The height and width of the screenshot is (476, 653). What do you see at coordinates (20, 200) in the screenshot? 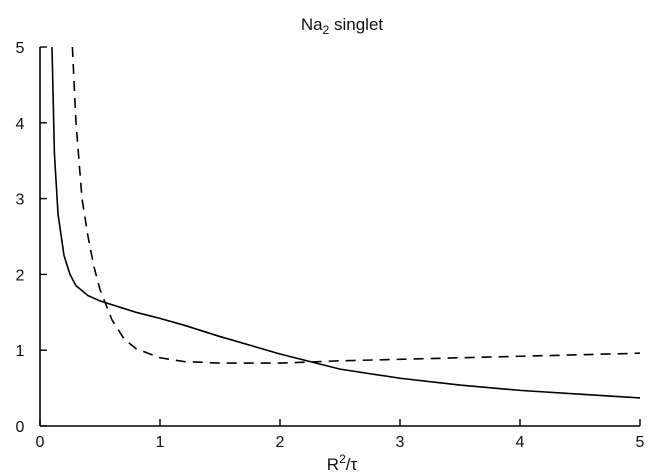
I see `y-tick-label: 3` at bounding box center [20, 200].